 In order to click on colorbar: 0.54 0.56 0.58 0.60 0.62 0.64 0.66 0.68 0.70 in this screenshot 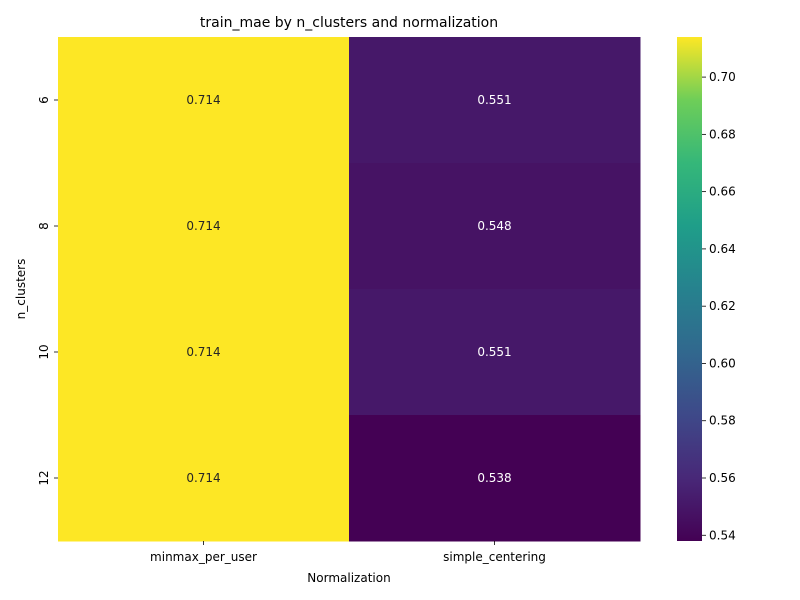, I will do `click(706, 289)`.